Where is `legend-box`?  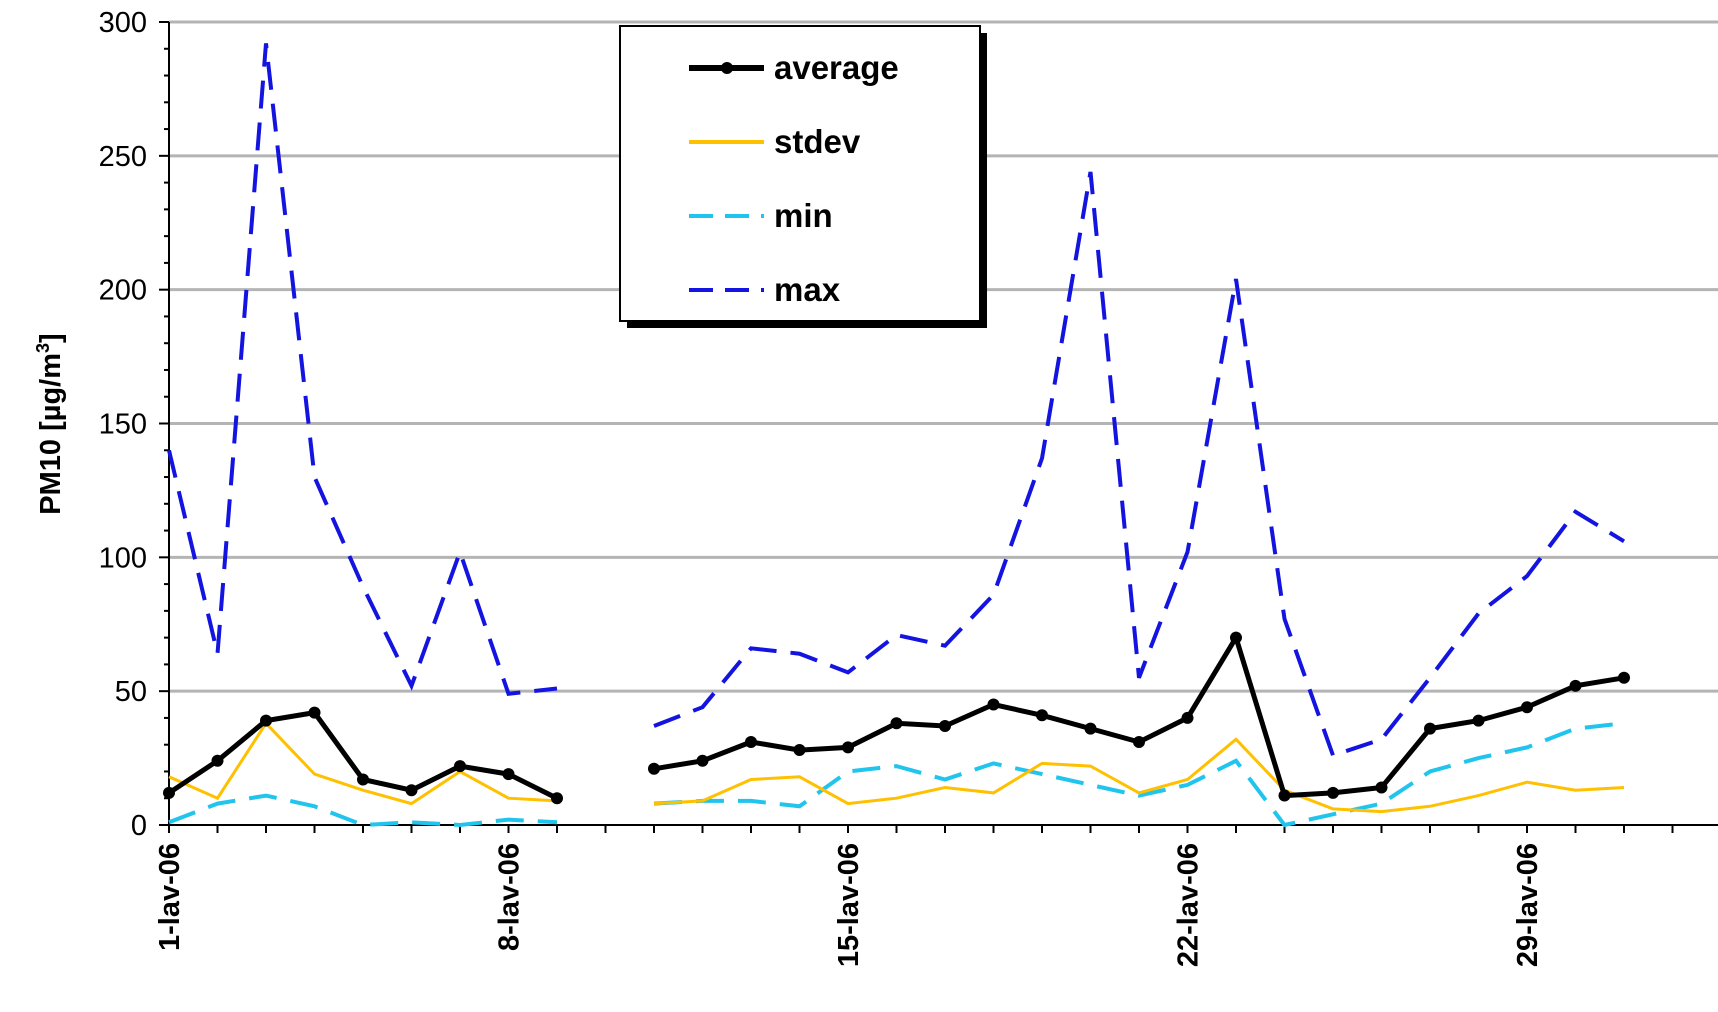
legend-box is located at coordinates (800, 173).